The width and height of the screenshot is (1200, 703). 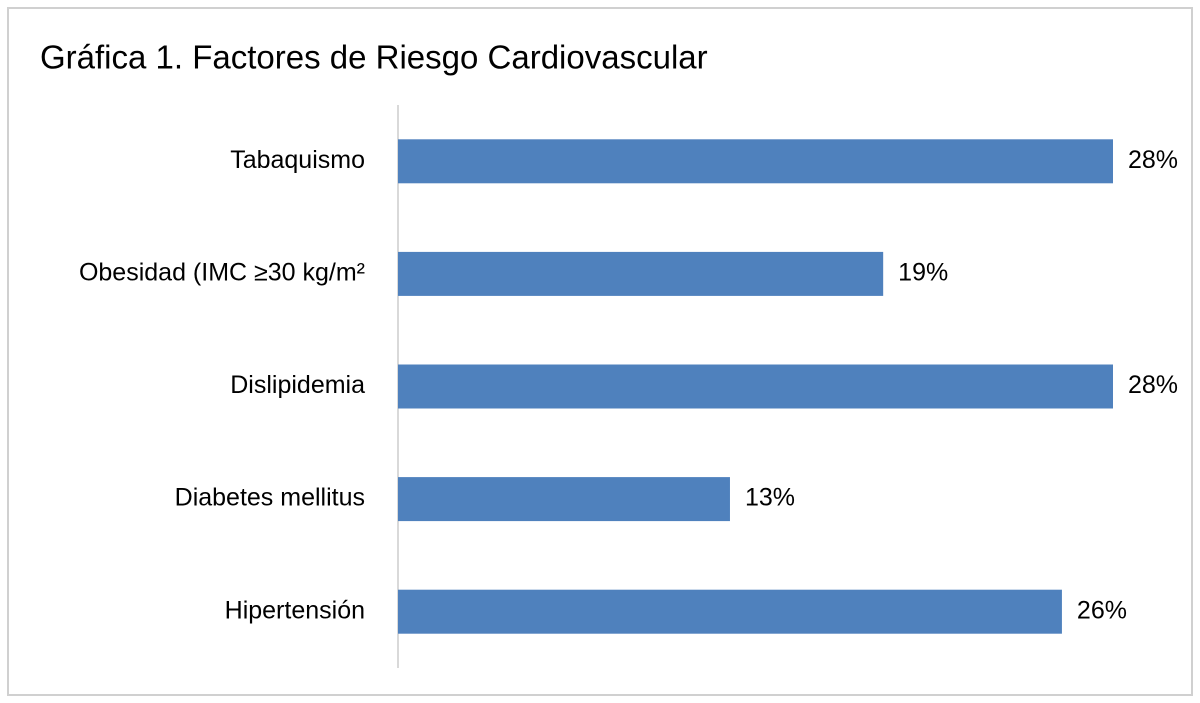 What do you see at coordinates (297, 160) in the screenshot?
I see `y-tick-label: Tabaquismo` at bounding box center [297, 160].